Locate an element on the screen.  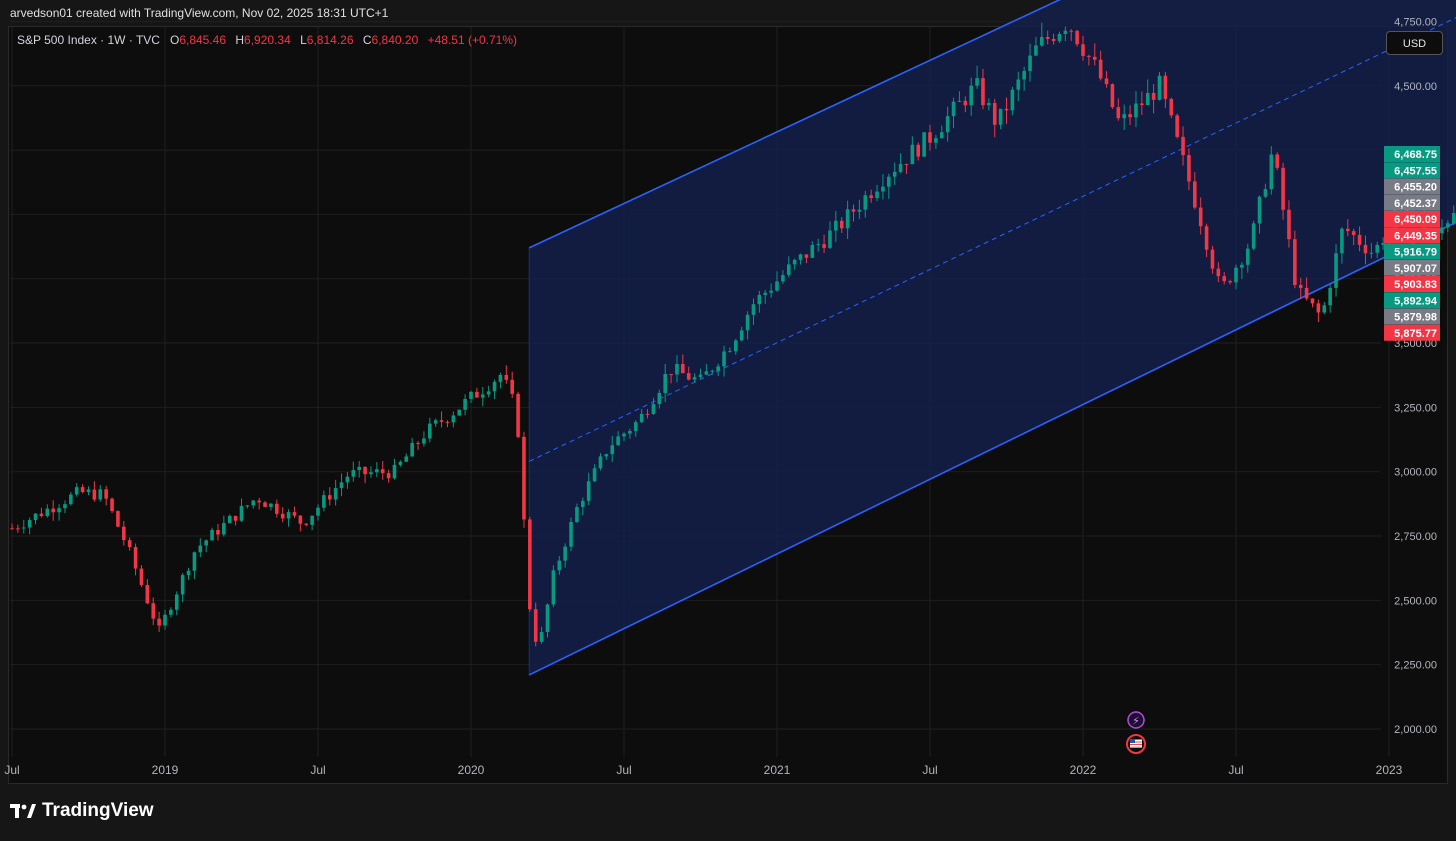
x-tick-label: 2020 is located at coordinates (471, 770).